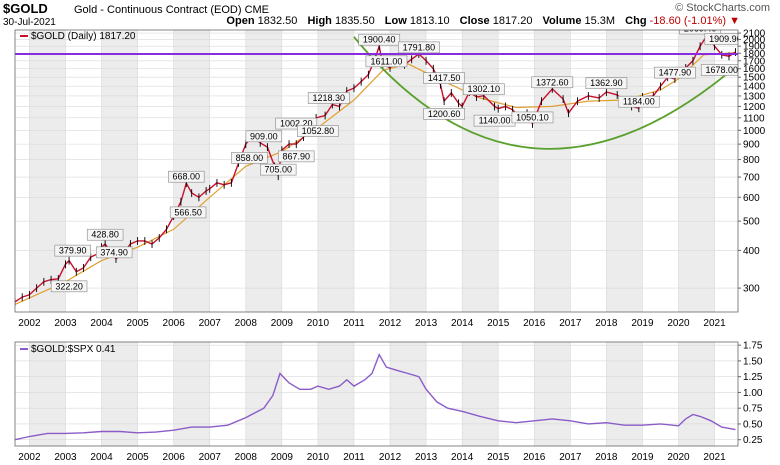 This screenshot has height=465, width=780. Describe the element at coordinates (354, 323) in the screenshot. I see `x-tick-label: 2011` at that location.